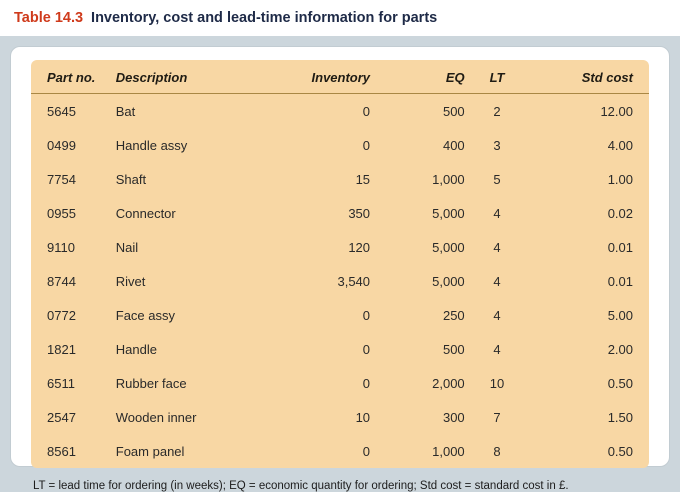 This screenshot has width=680, height=492. Describe the element at coordinates (340, 451) in the screenshot. I see `table-row: 8561 Foam panel 0 1,000 8 0.50` at that location.